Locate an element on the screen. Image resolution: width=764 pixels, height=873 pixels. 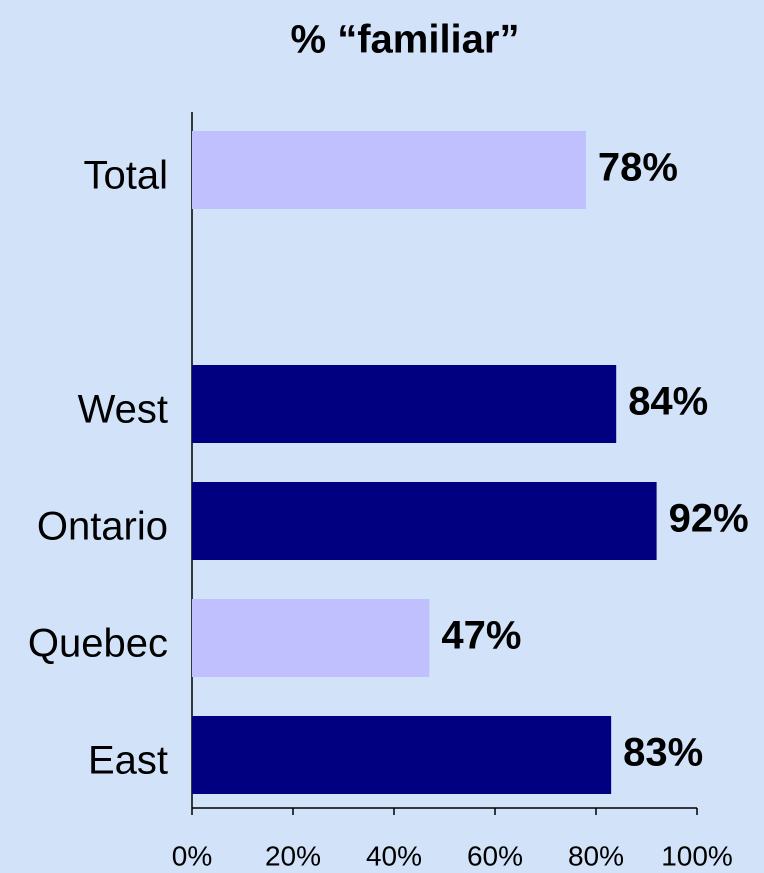
y-tick-label: Ontario is located at coordinates (102, 527).